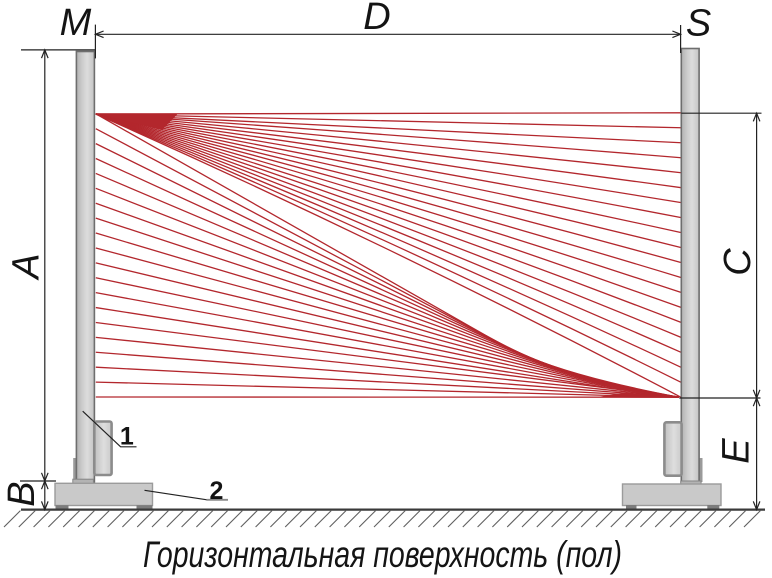 Image resolution: width=772 pixels, height=578 pixels. I want to click on svg-text: A, so click(27, 266).